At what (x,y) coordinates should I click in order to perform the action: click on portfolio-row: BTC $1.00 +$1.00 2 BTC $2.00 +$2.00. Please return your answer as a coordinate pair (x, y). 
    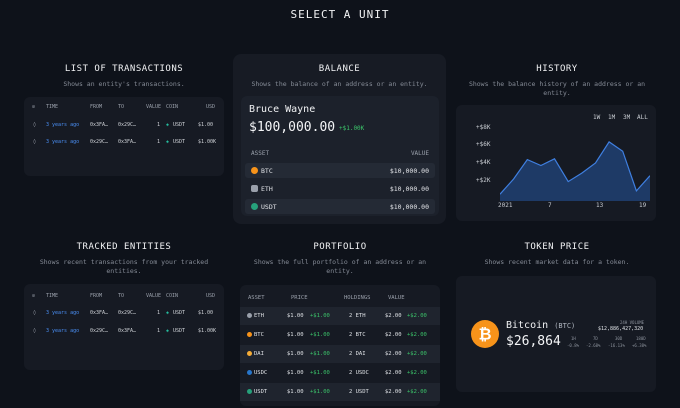
    Looking at the image, I should click on (340, 335).